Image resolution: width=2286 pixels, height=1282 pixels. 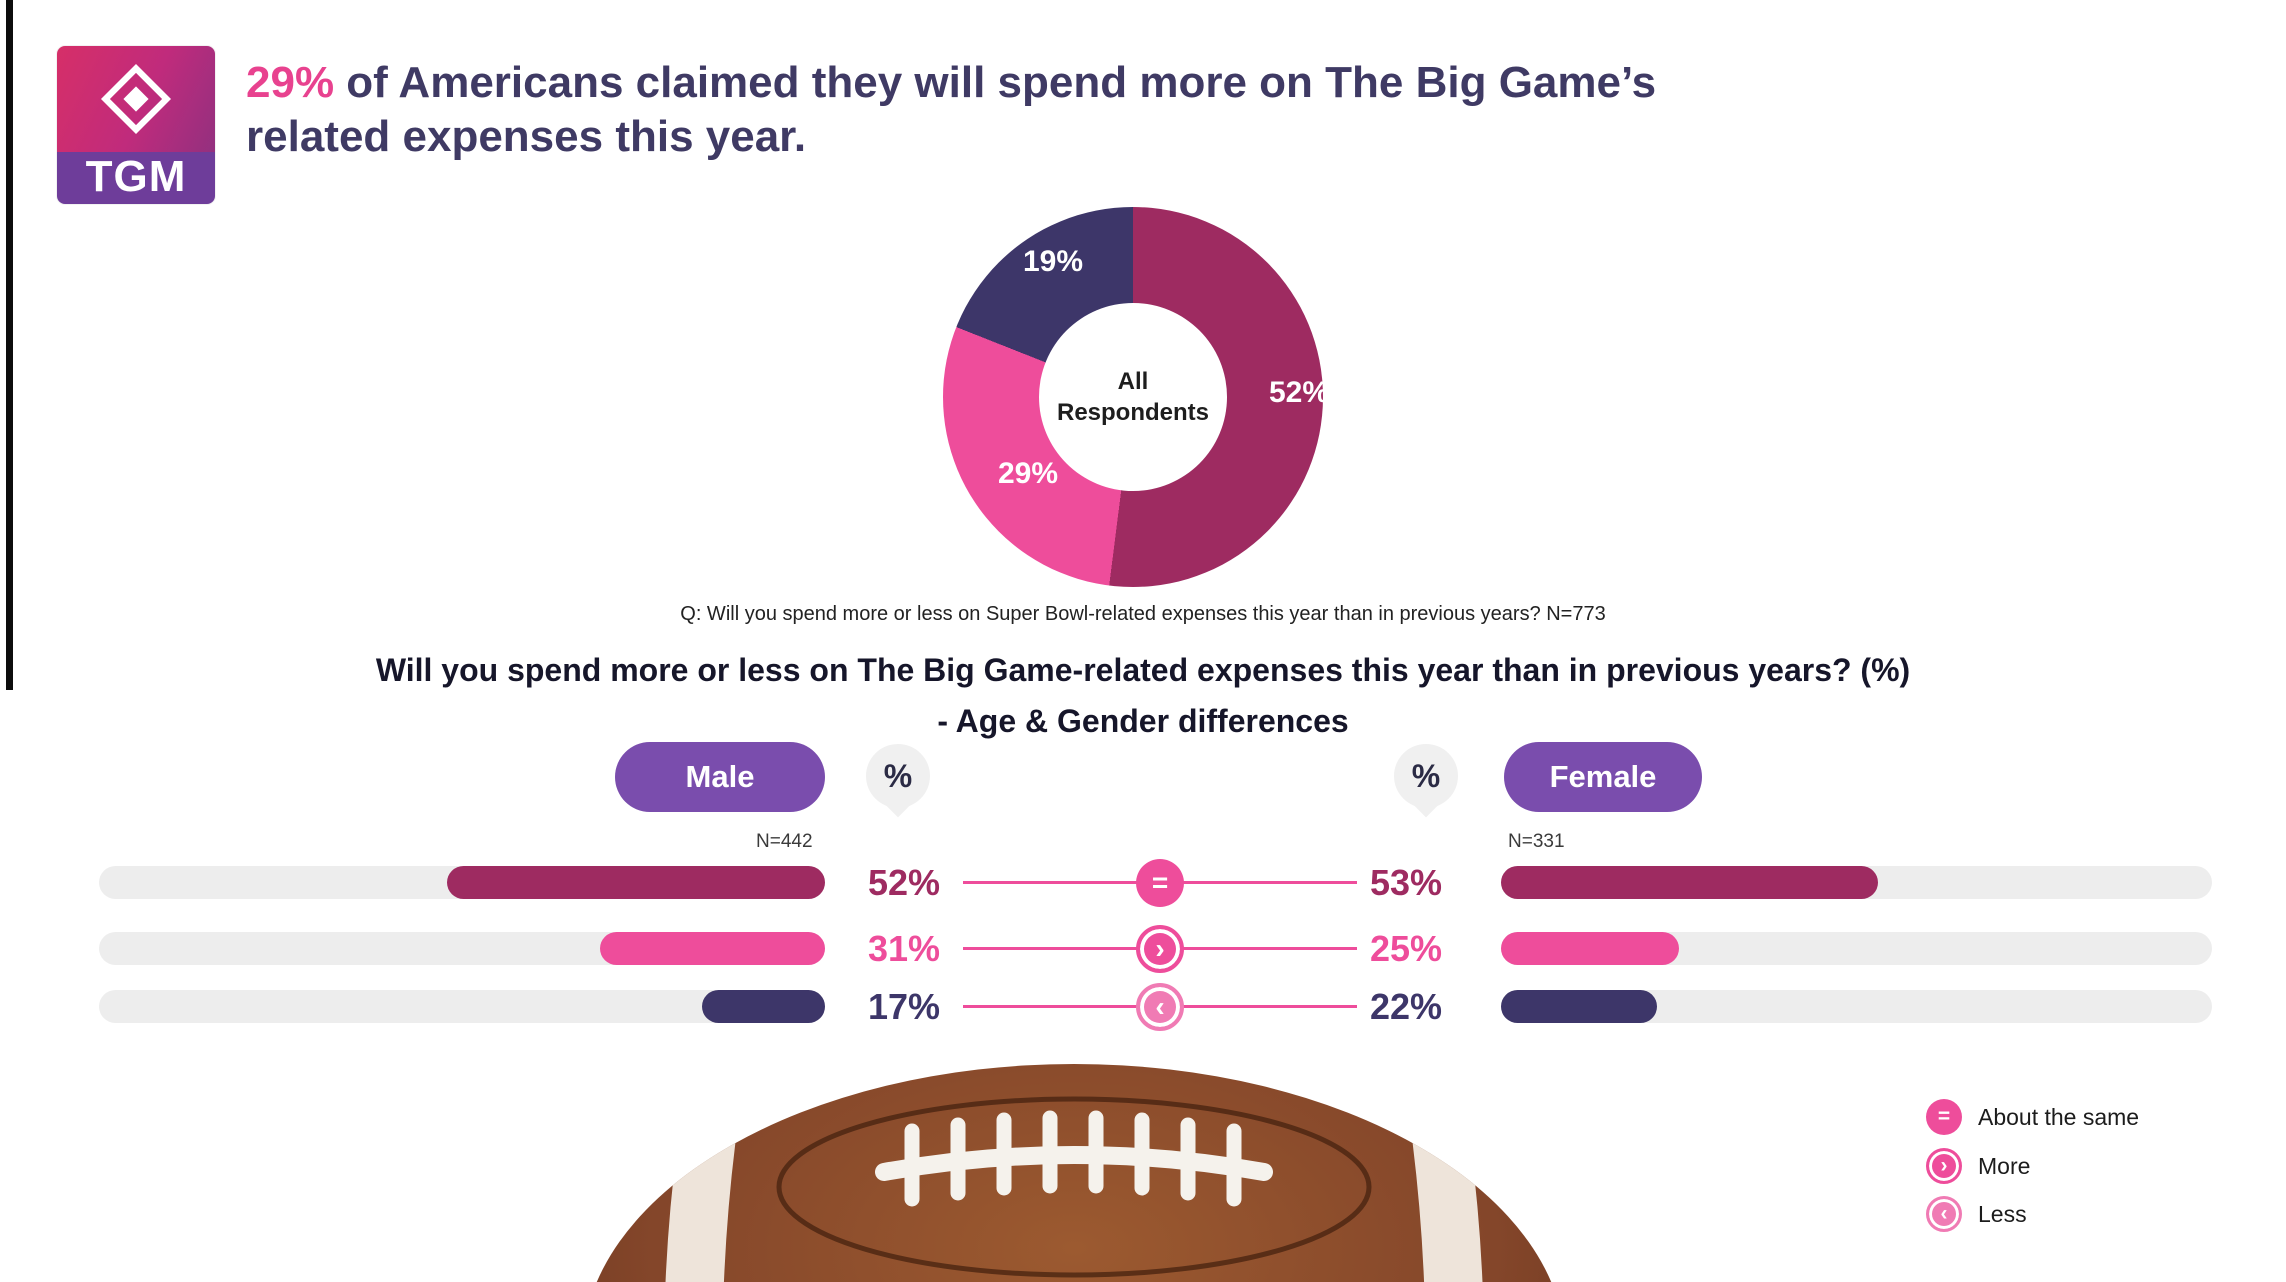 What do you see at coordinates (904, 882) in the screenshot?
I see `male-value-same: 52%` at bounding box center [904, 882].